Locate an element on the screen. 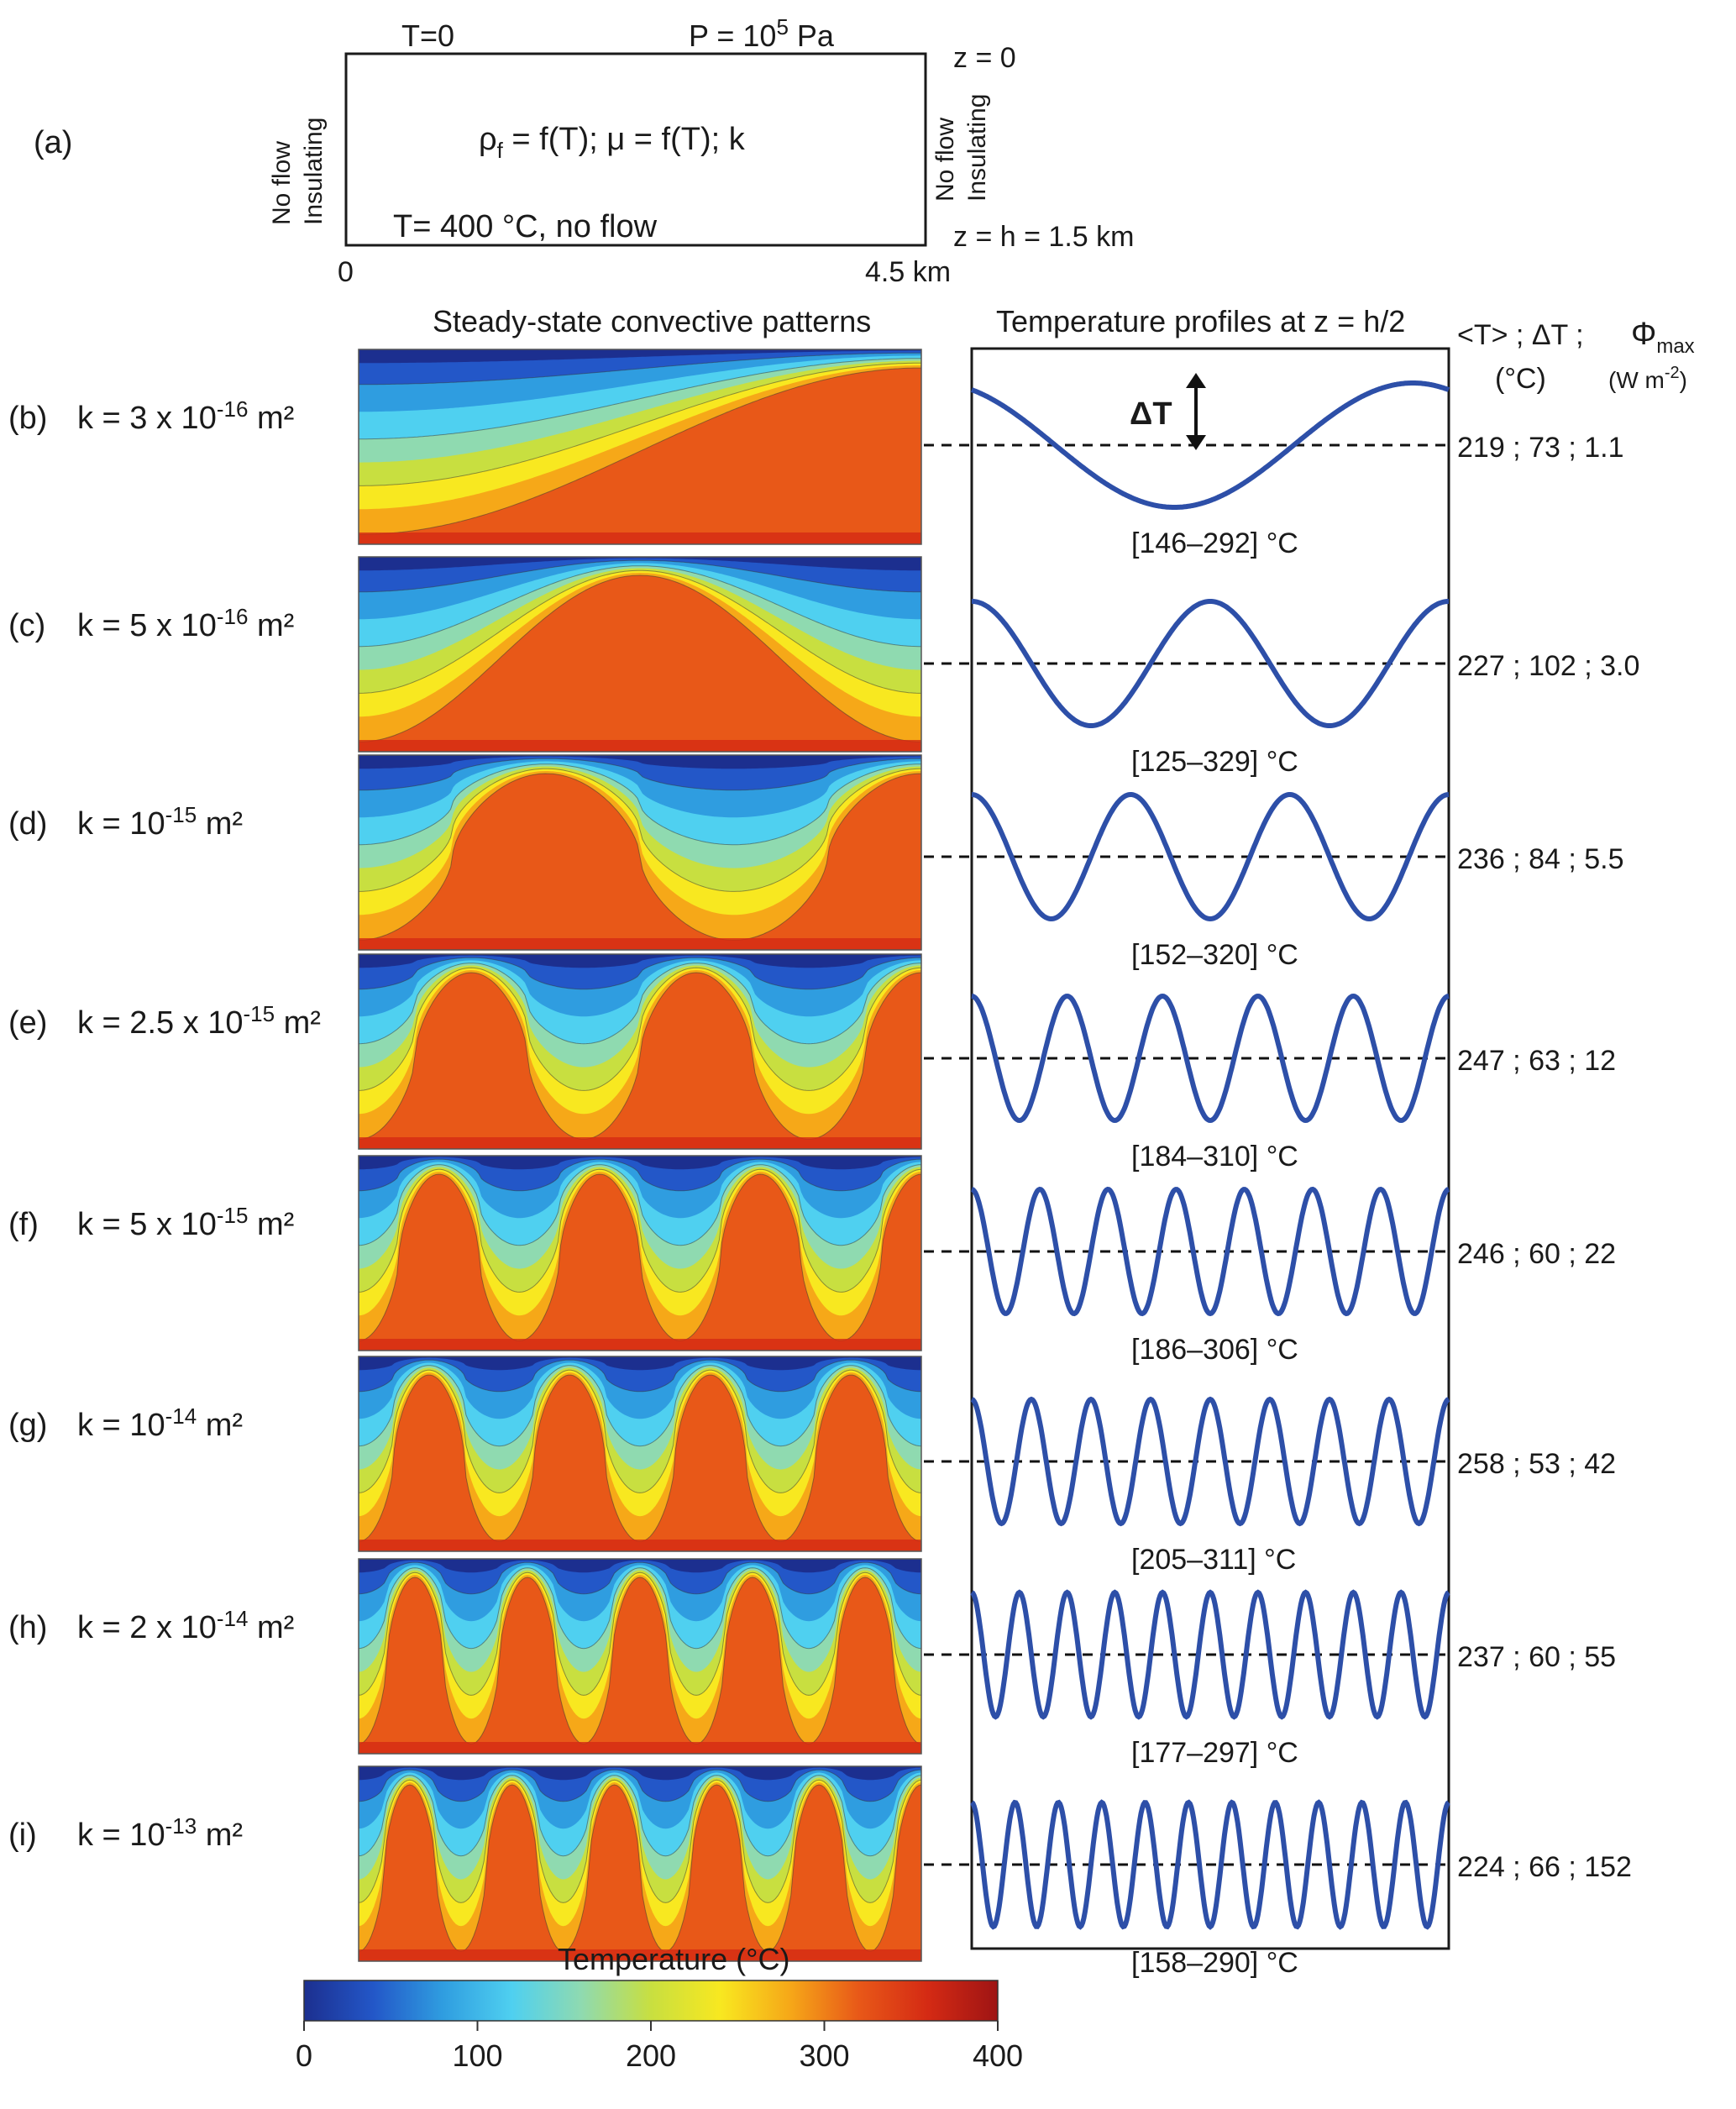 This screenshot has height=2109, width=1736. permeability-label: k = 5 x 10-16 m² is located at coordinates (185, 623).